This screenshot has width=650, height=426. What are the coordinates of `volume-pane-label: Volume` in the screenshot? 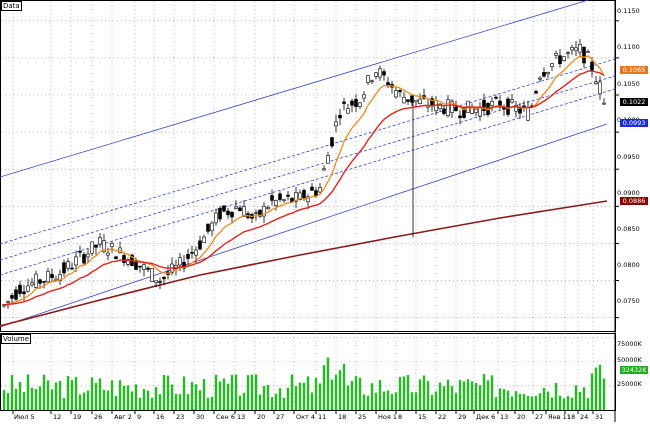 It's located at (16, 339).